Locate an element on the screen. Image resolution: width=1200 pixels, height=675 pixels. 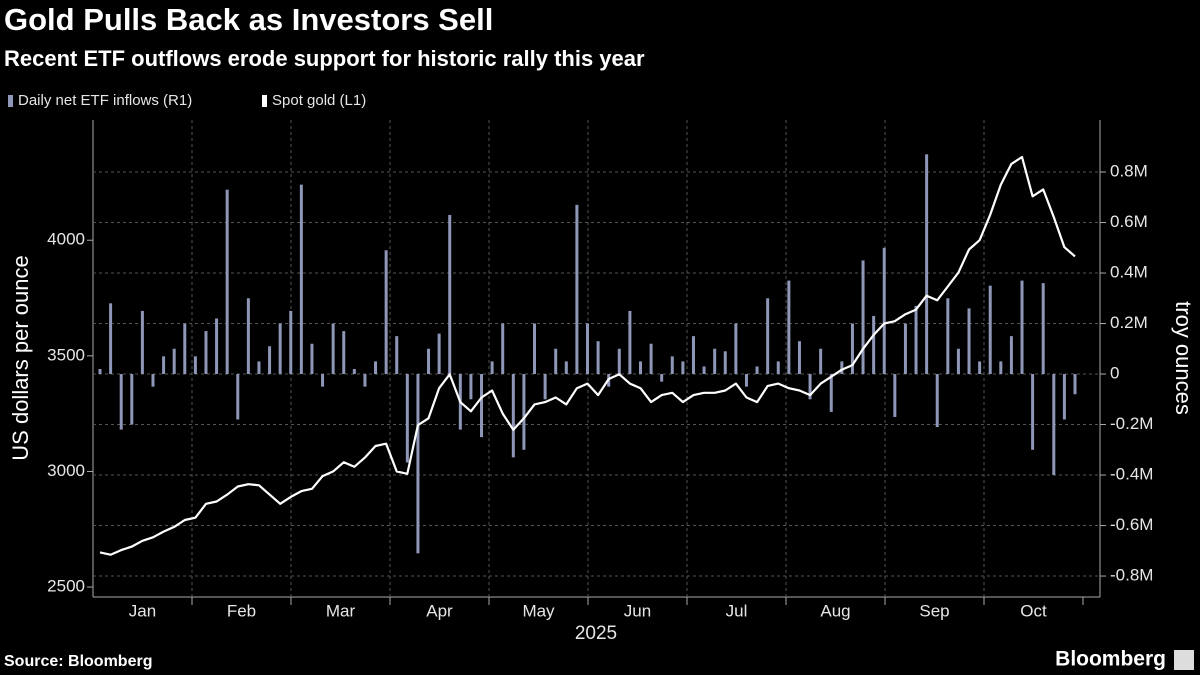
x-axis-title: 2025 is located at coordinates (596, 633).